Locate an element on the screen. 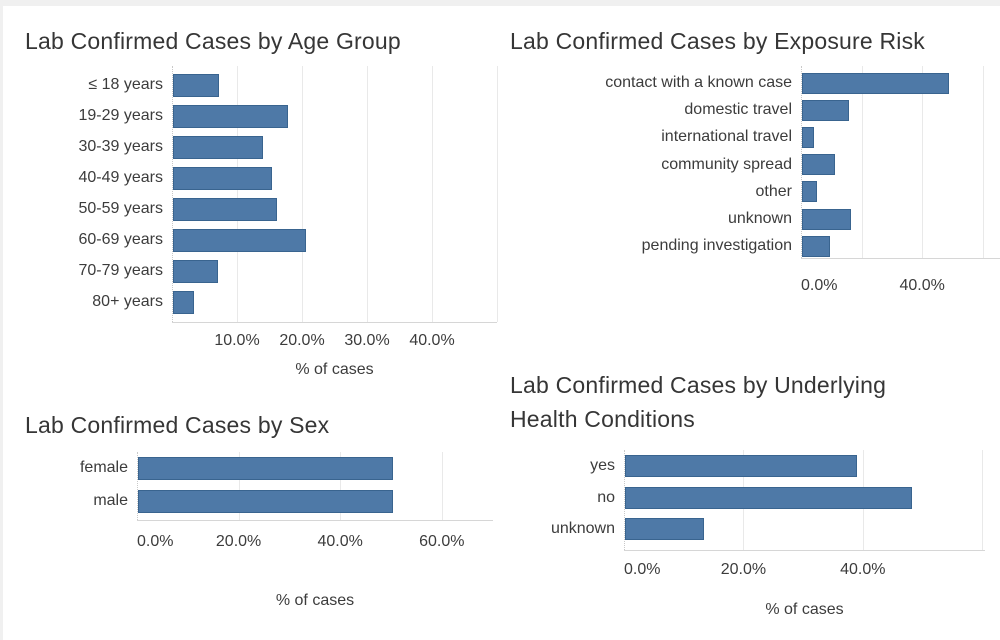  category-label: 40-49 years is located at coordinates (121, 177).